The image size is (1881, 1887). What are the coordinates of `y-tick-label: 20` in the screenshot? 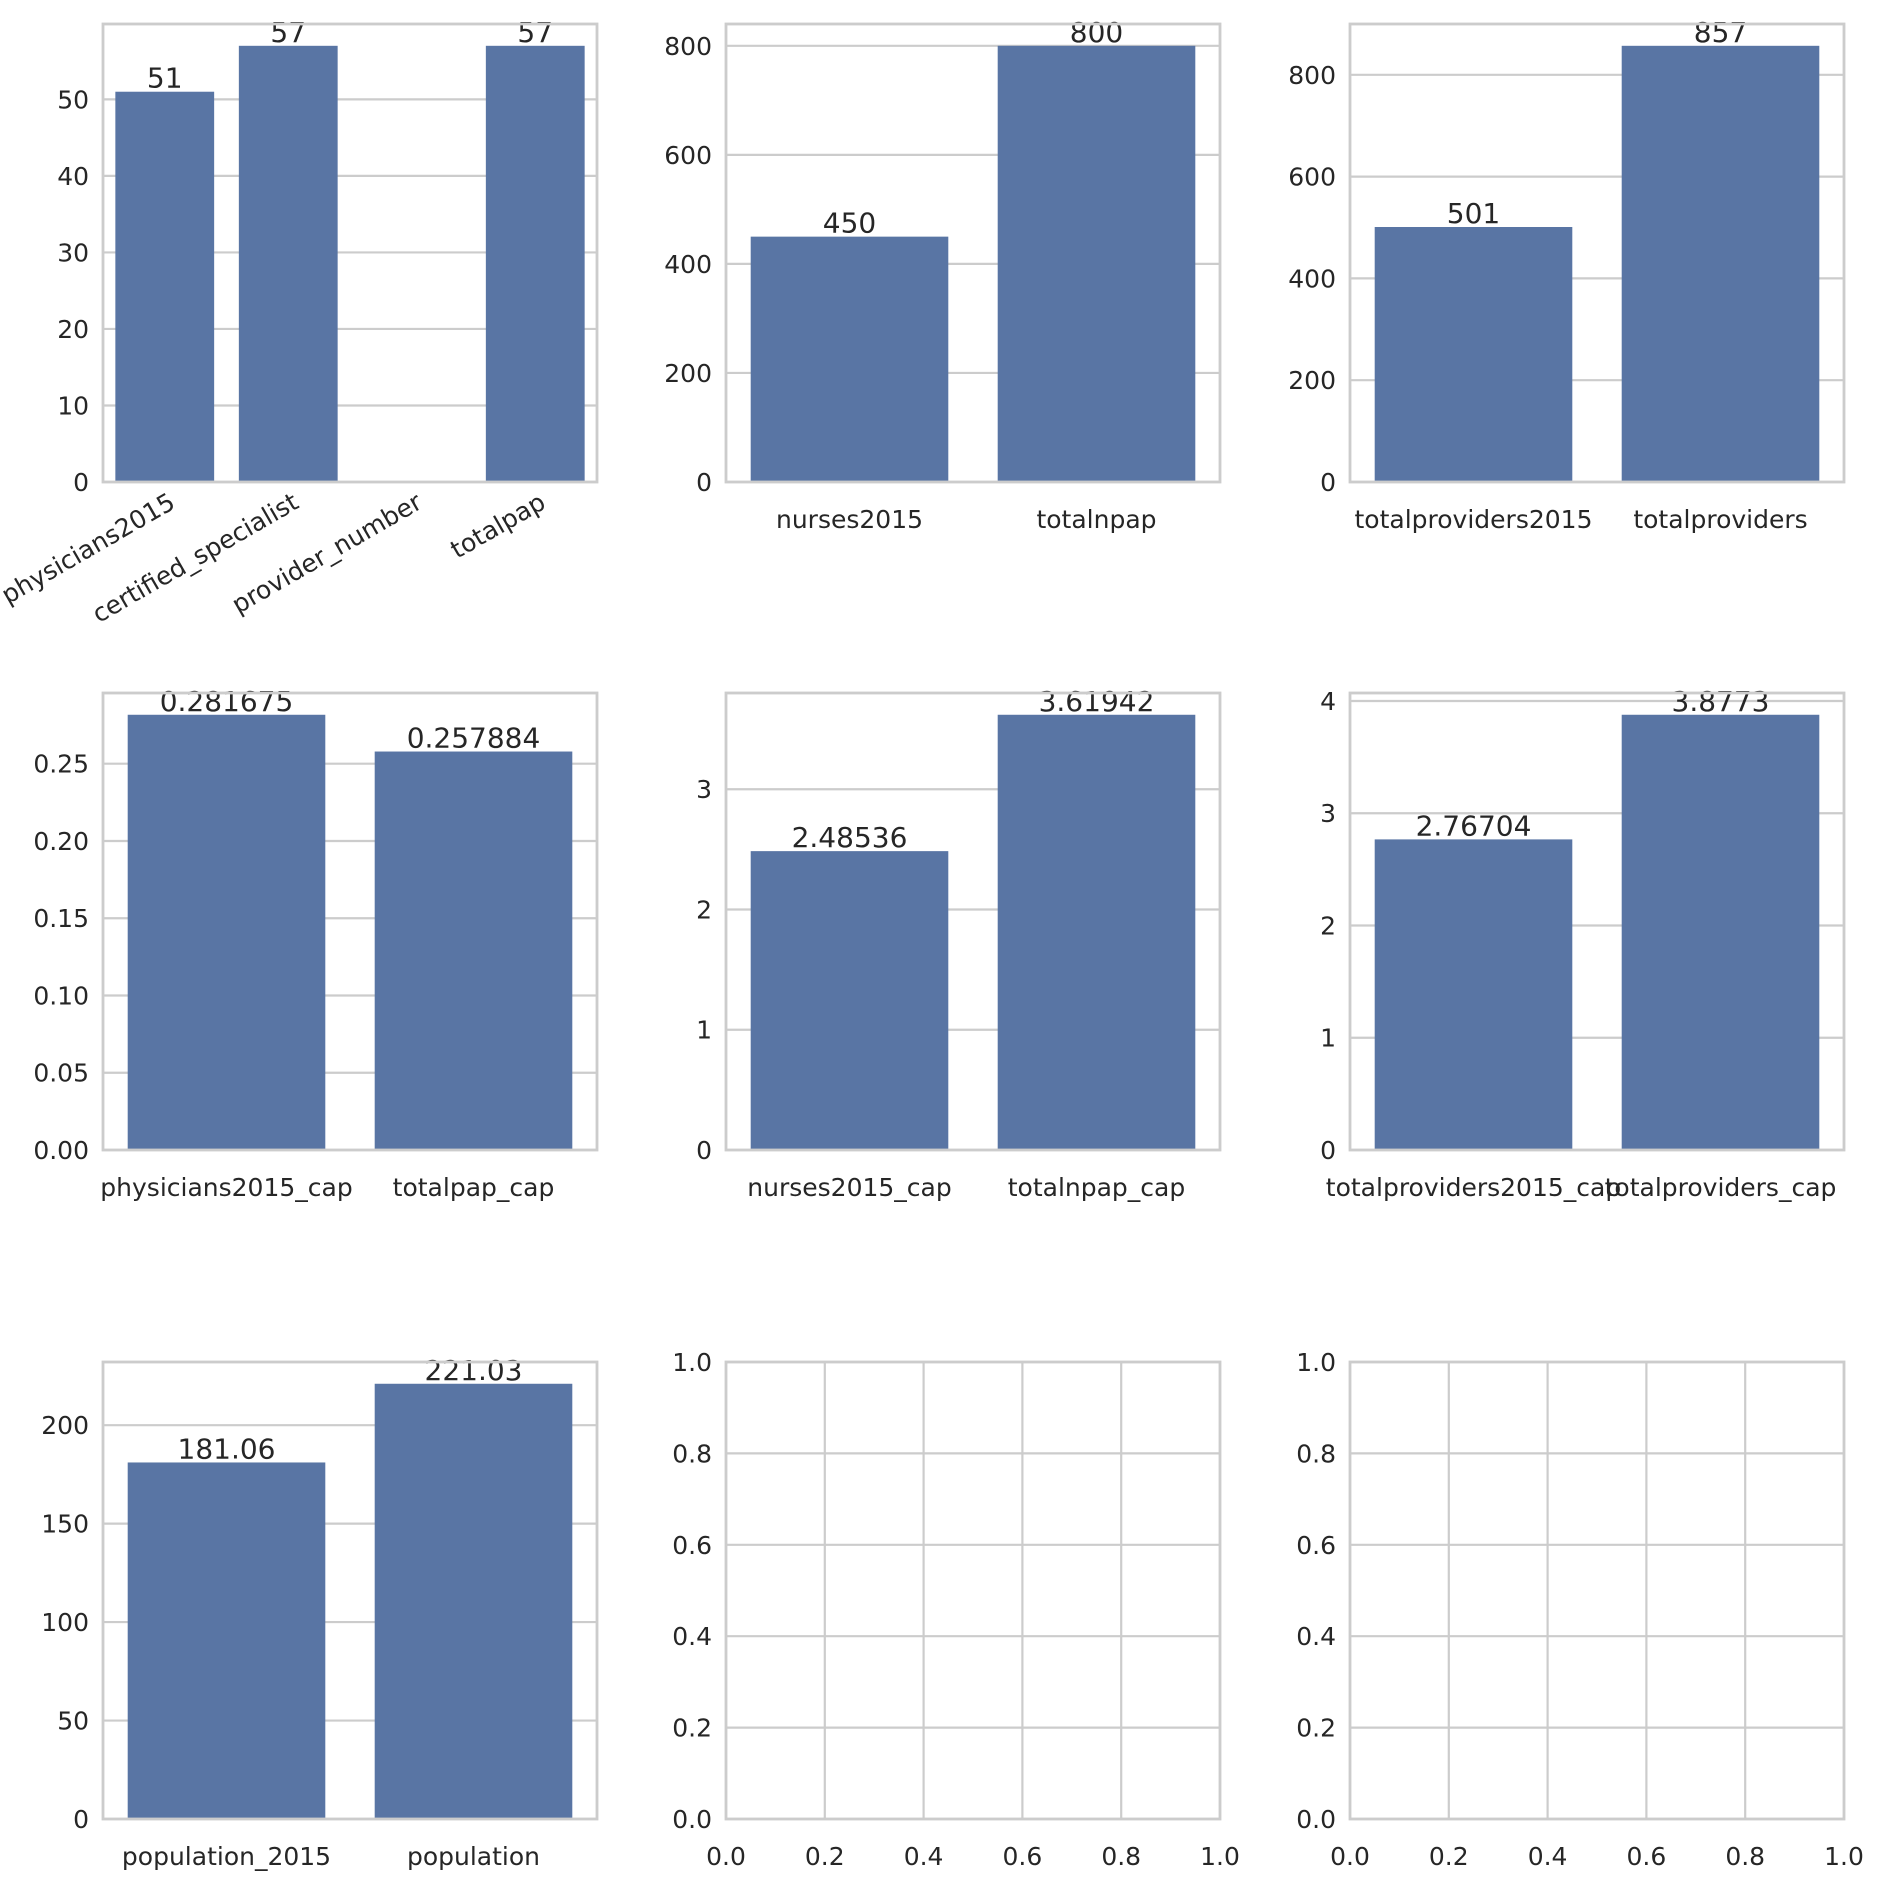 It's located at (73, 329).